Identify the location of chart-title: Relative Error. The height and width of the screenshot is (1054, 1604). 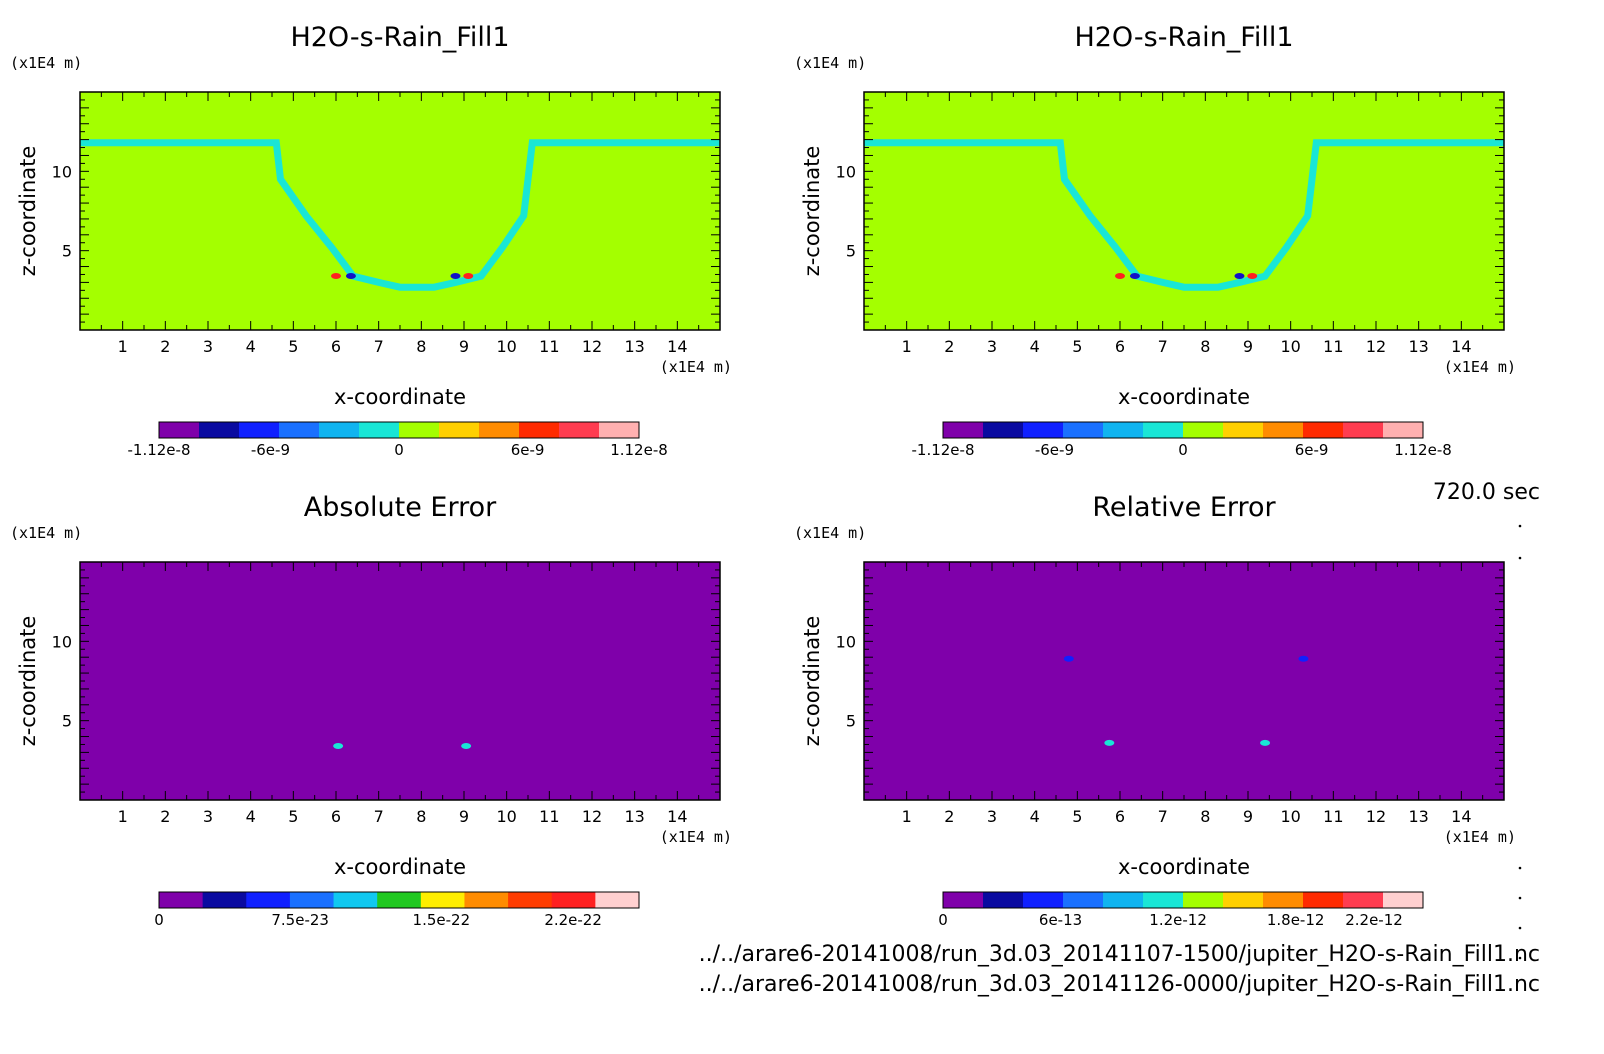
(1184, 507).